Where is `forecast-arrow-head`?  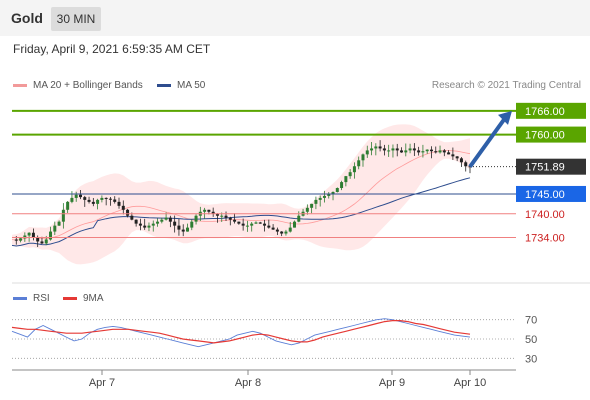 forecast-arrow-head is located at coordinates (505, 117).